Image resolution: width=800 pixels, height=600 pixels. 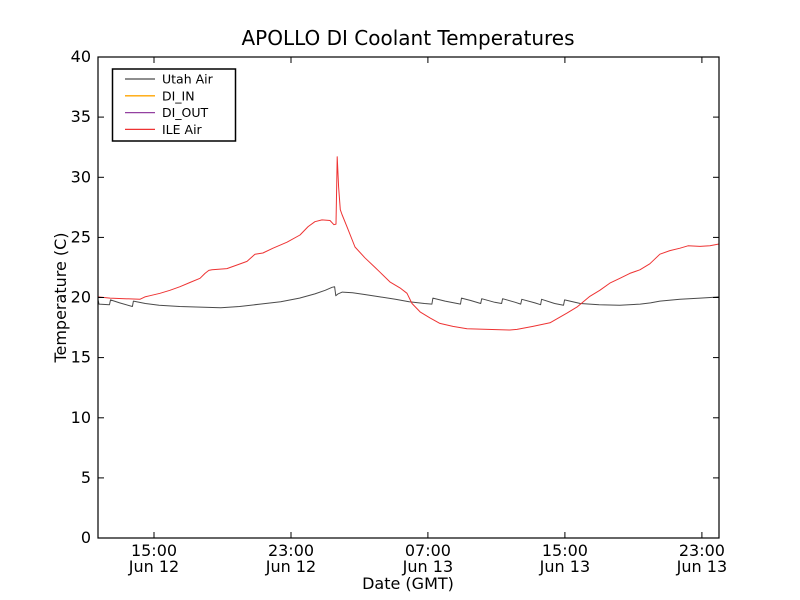 I want to click on y-axis-label: Temperature (C), so click(x=60, y=297).